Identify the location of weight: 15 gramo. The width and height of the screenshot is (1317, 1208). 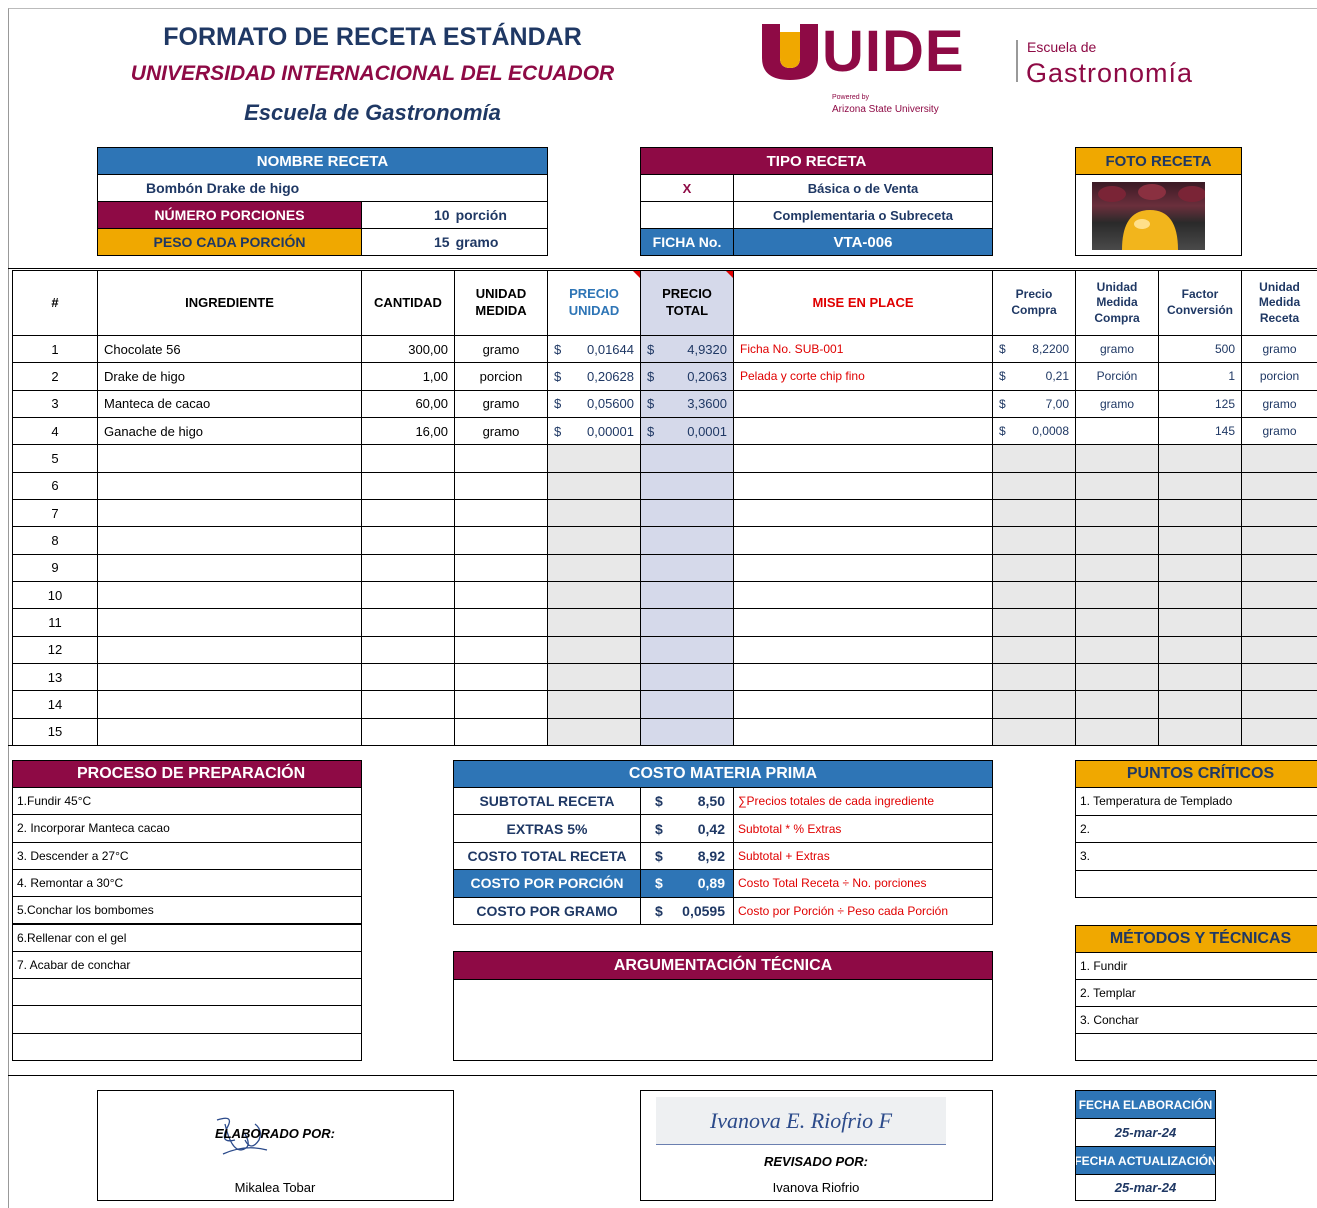
(454, 242).